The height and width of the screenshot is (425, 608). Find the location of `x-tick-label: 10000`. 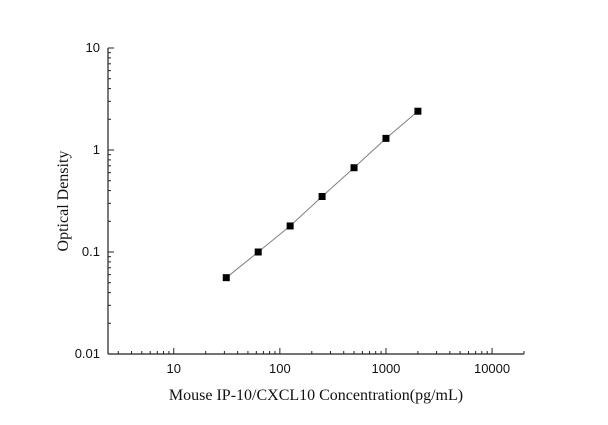

x-tick-label: 10000 is located at coordinates (492, 368).